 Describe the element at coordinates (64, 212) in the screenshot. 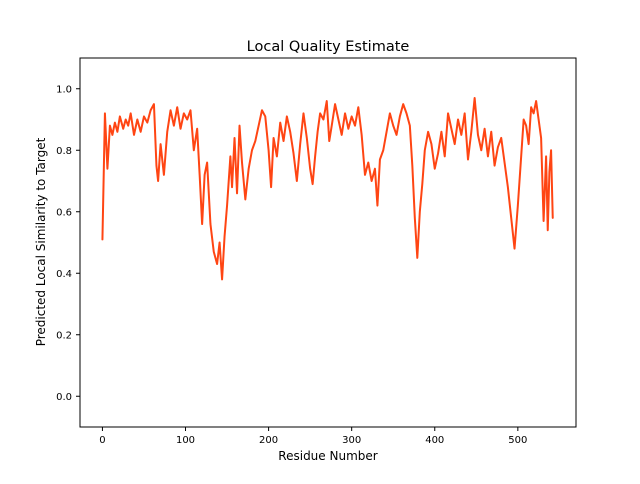

I see `y-tick-label: 0.6` at that location.